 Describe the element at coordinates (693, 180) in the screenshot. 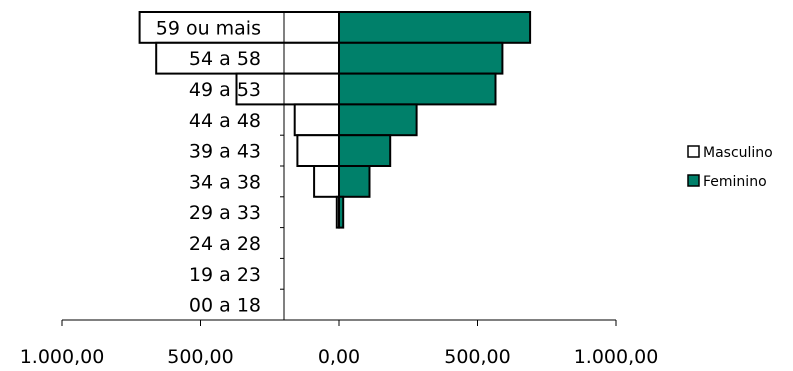

I see `legend-swatch-feminino` at that location.